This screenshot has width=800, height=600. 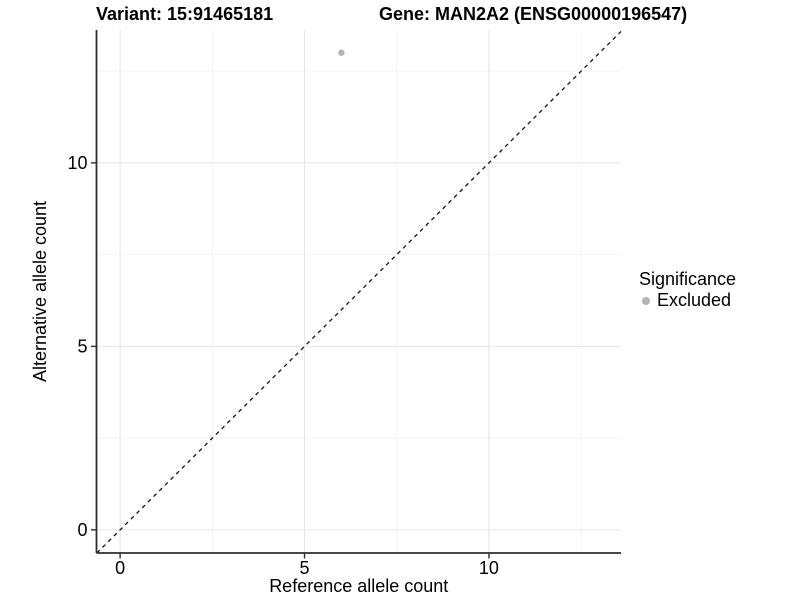 I want to click on x-tick-label: 5, so click(x=305, y=568).